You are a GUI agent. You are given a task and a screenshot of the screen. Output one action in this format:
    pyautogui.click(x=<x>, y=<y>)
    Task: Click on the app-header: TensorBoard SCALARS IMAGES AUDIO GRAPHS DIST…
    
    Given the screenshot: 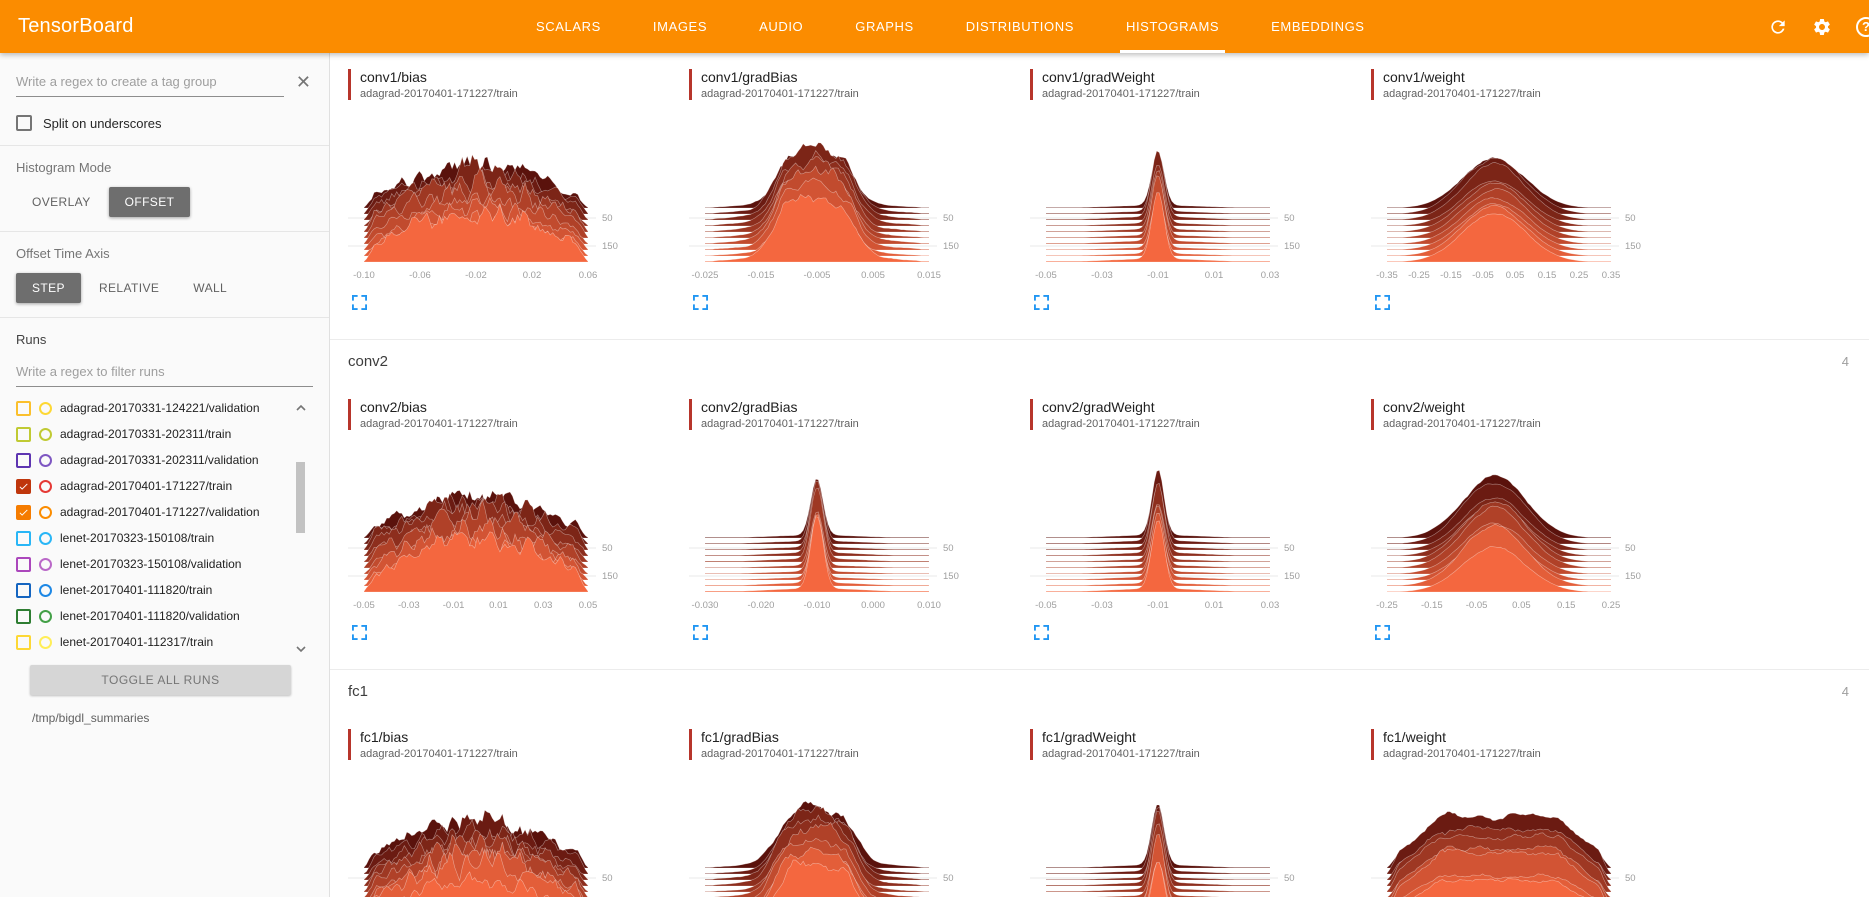 What is the action you would take?
    pyautogui.click(x=934, y=26)
    